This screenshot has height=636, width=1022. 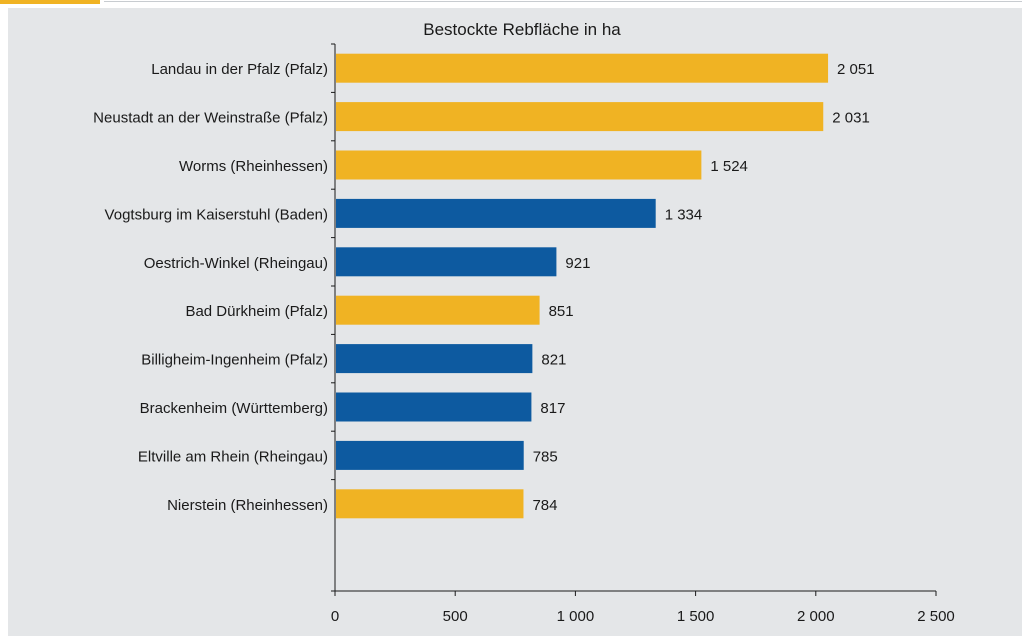 What do you see at coordinates (50, 2) in the screenshot?
I see `accent-tab` at bounding box center [50, 2].